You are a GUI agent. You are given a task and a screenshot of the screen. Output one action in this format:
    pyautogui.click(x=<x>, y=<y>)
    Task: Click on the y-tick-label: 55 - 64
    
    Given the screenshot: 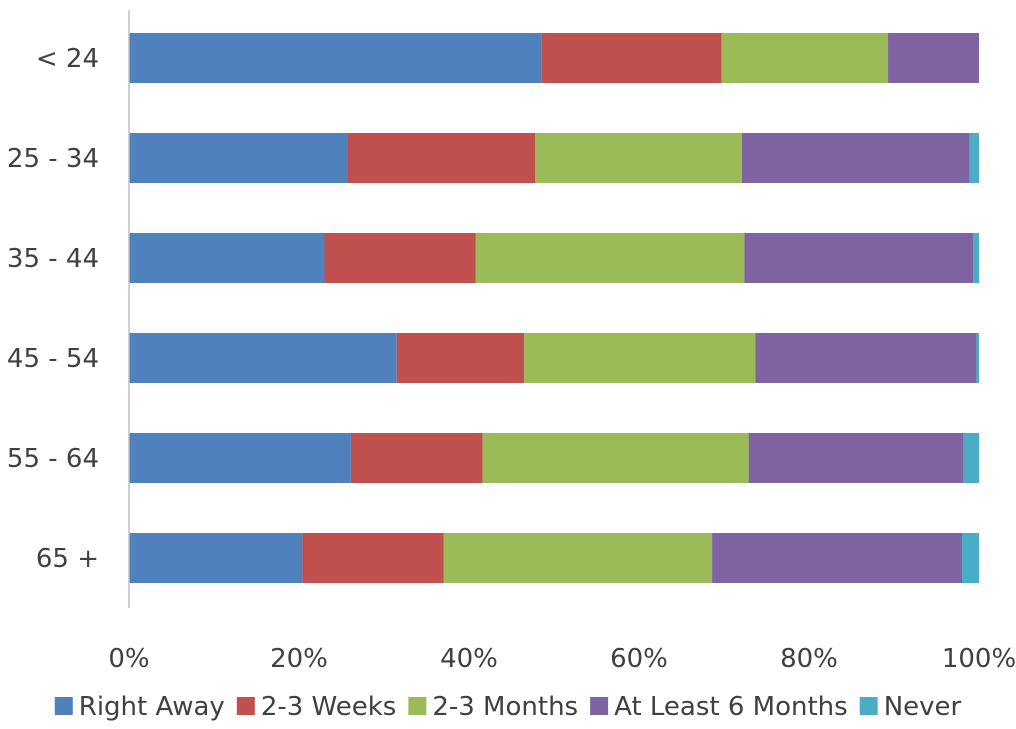 What is the action you would take?
    pyautogui.click(x=53, y=459)
    